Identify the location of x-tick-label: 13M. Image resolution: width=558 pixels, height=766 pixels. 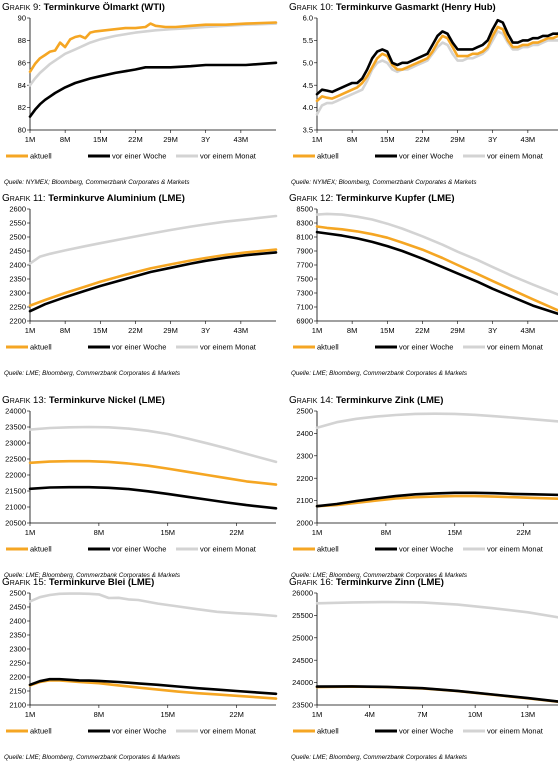
(528, 714).